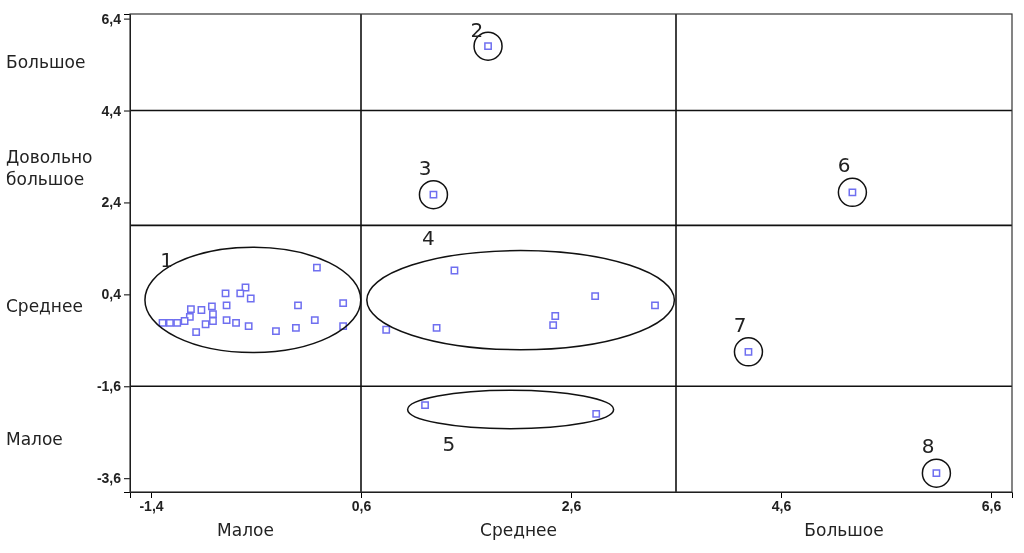 The image size is (1024, 553). Describe the element at coordinates (151, 505) in the screenshot. I see `x-tick-label: -1,4` at that location.